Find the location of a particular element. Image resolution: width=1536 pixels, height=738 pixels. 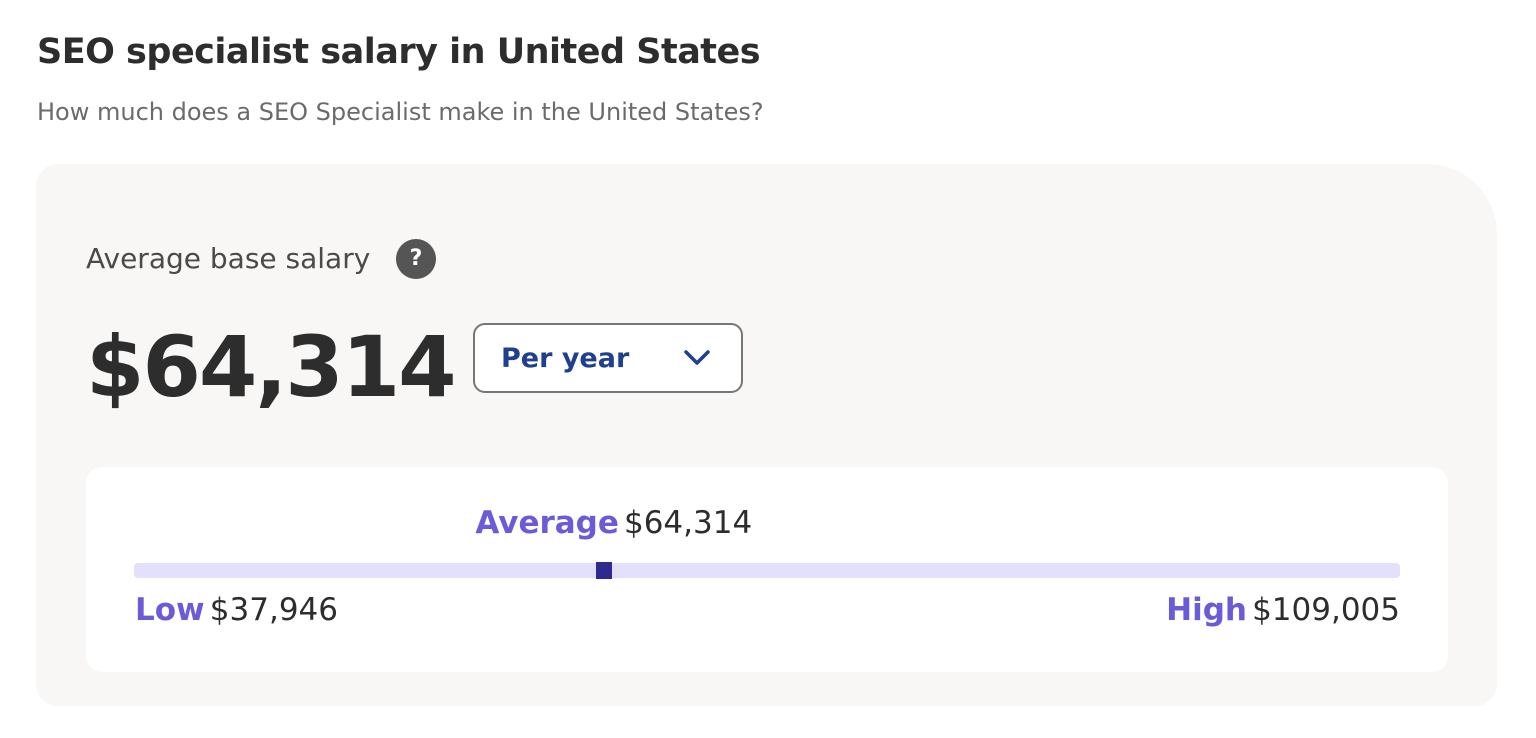

average-label: Average $64,314 is located at coordinates (613, 523).